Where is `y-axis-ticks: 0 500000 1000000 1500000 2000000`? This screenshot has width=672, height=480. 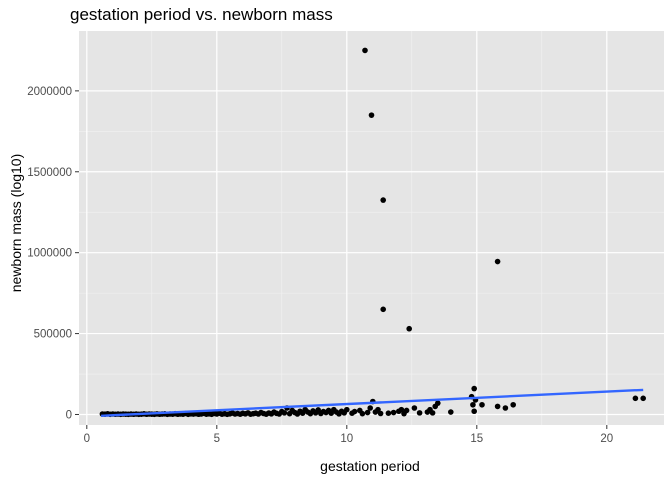
y-axis-ticks: 0 500000 1000000 1500000 2000000 is located at coordinates (53, 253).